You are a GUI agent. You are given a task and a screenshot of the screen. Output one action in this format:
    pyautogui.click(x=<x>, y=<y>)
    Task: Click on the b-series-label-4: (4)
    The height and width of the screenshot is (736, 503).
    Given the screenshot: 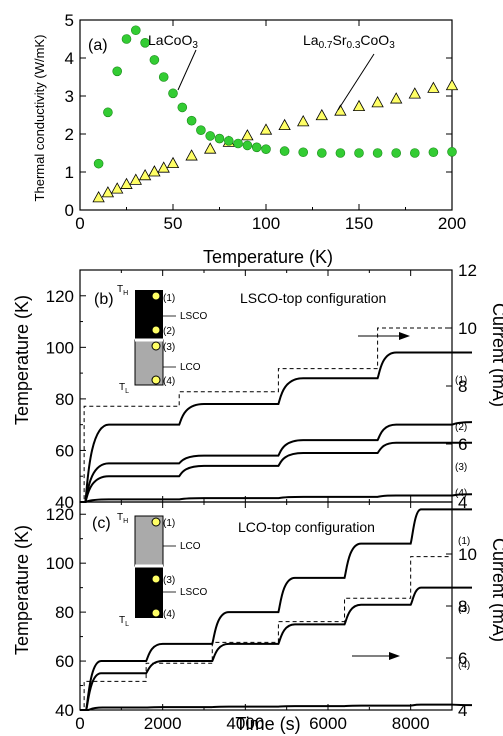 What is the action you would take?
    pyautogui.click(x=461, y=493)
    